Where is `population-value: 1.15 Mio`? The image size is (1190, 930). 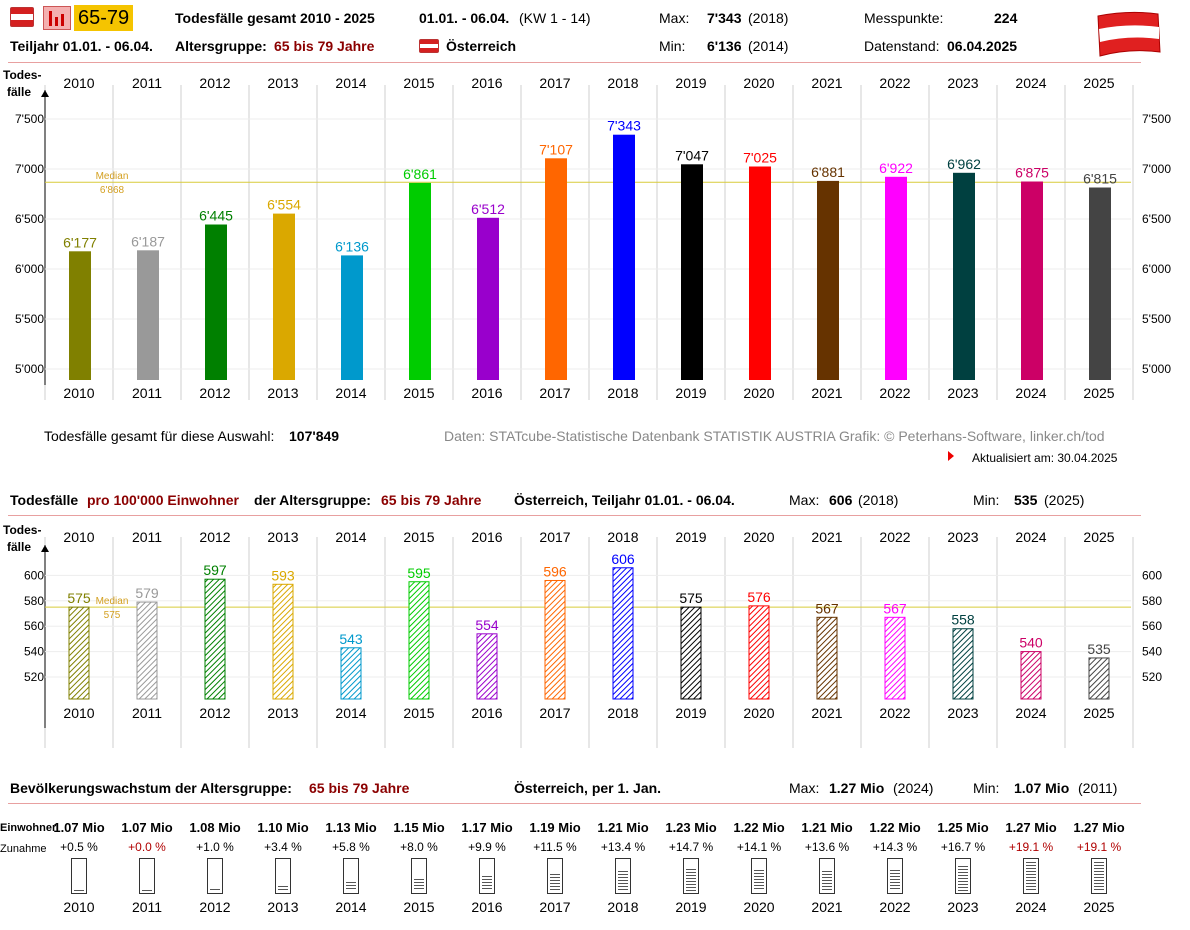
population-value: 1.15 Mio is located at coordinates (419, 827).